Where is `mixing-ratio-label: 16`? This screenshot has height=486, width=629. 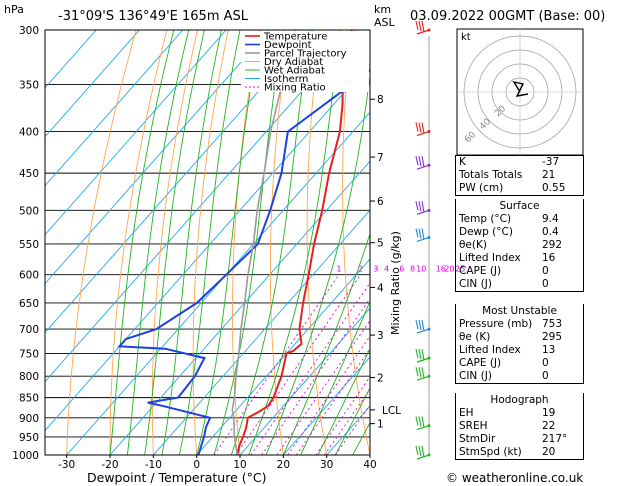
mixing-ratio-label: 16 is located at coordinates (441, 269).